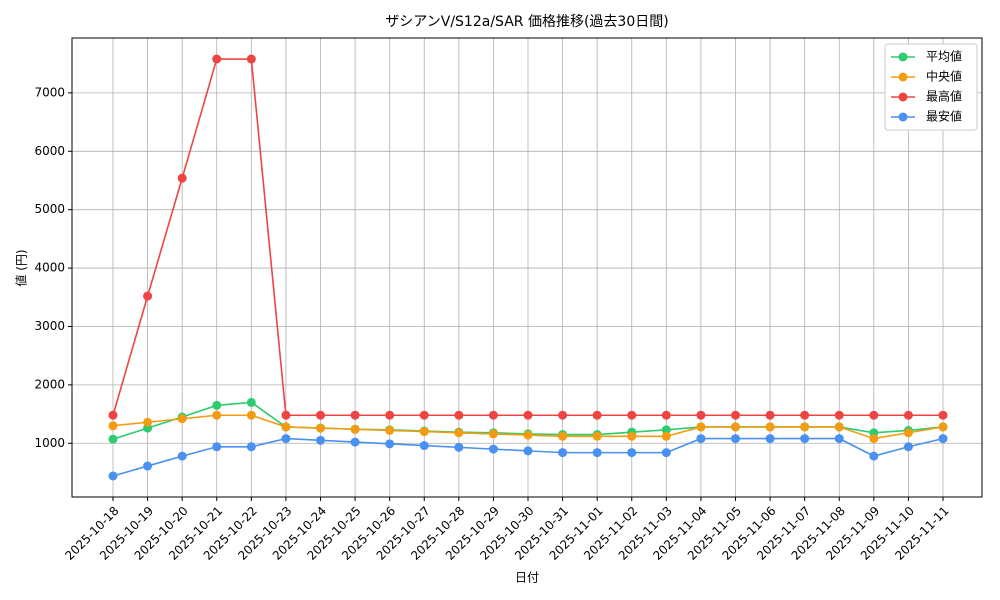  Describe the element at coordinates (527, 578) in the screenshot. I see `x-axis-label: 日付` at that location.